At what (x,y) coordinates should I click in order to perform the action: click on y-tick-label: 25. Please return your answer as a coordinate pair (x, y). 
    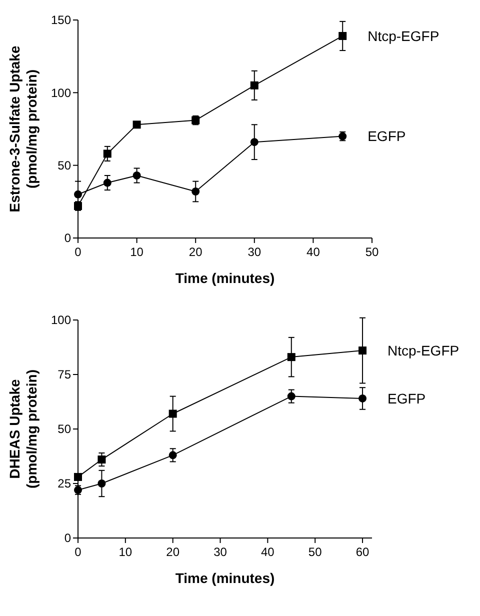
    Looking at the image, I should click on (65, 483).